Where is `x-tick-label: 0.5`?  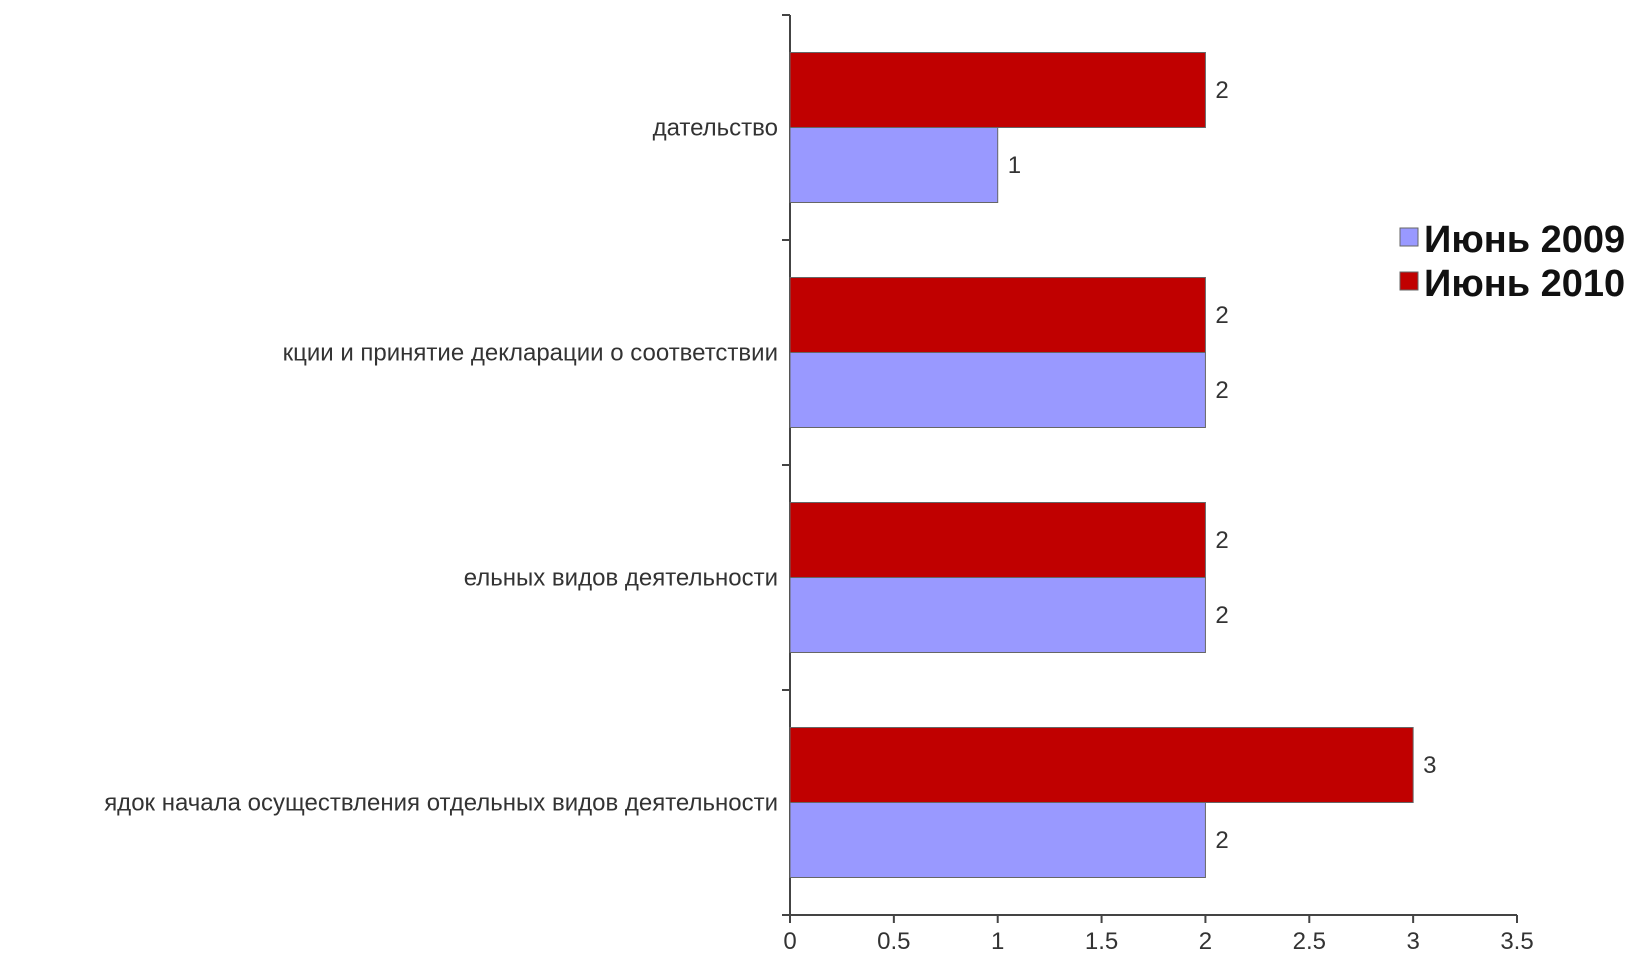 x-tick-label: 0.5 is located at coordinates (893, 941).